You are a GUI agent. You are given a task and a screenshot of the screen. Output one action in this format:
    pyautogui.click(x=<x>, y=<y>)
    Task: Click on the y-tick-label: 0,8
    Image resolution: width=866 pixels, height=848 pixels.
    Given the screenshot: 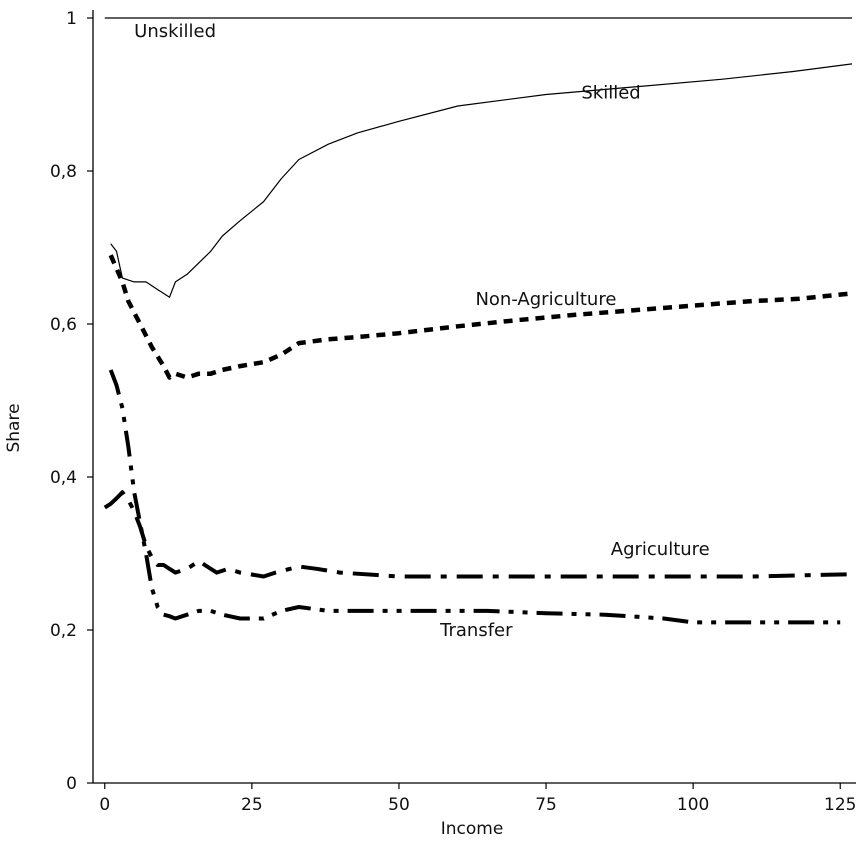 What is the action you would take?
    pyautogui.click(x=63, y=172)
    